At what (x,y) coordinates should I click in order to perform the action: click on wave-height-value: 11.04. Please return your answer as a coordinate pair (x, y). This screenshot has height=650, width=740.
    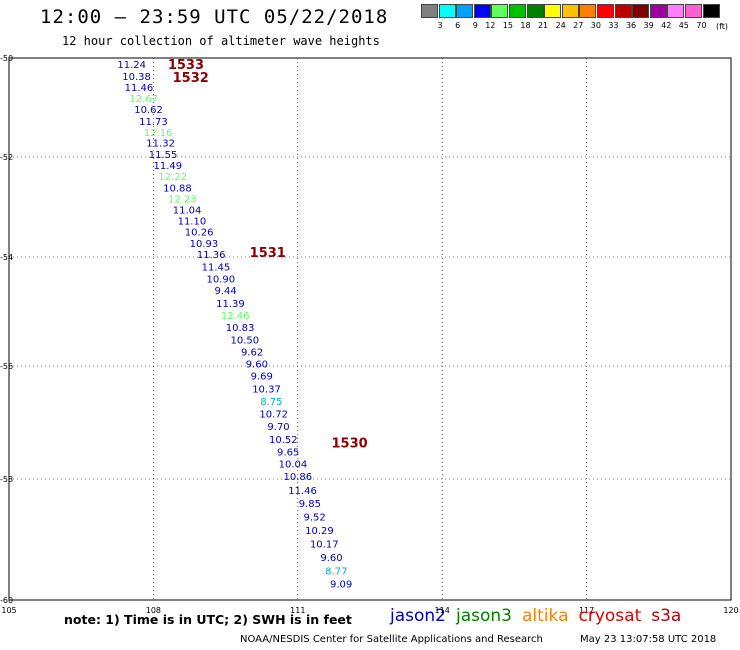
    Looking at the image, I should click on (187, 211).